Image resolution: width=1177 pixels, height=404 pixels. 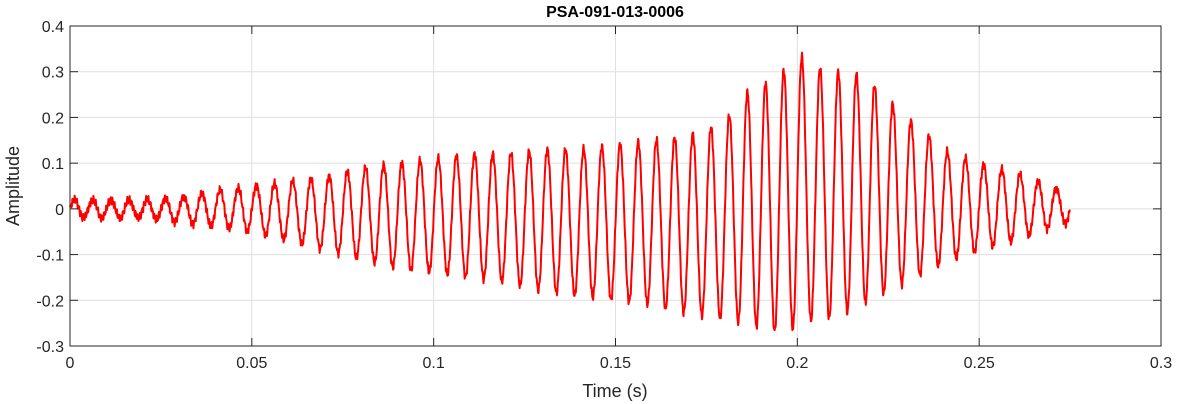 I want to click on x-tick-label: 0.25, so click(x=979, y=363).